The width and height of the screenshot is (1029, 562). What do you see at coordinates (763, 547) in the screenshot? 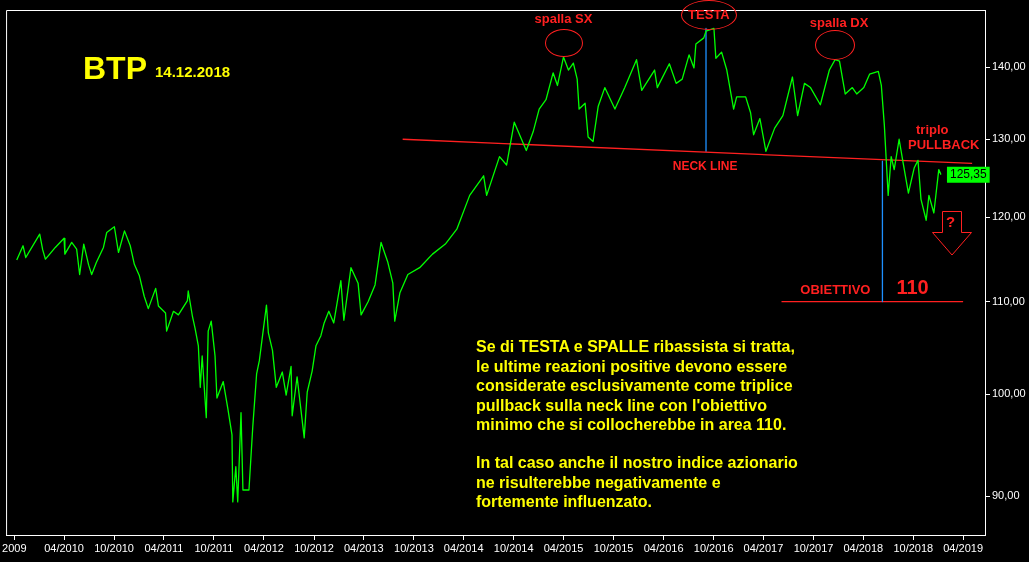
I see `x-tick-label: 04/2017` at bounding box center [763, 547].